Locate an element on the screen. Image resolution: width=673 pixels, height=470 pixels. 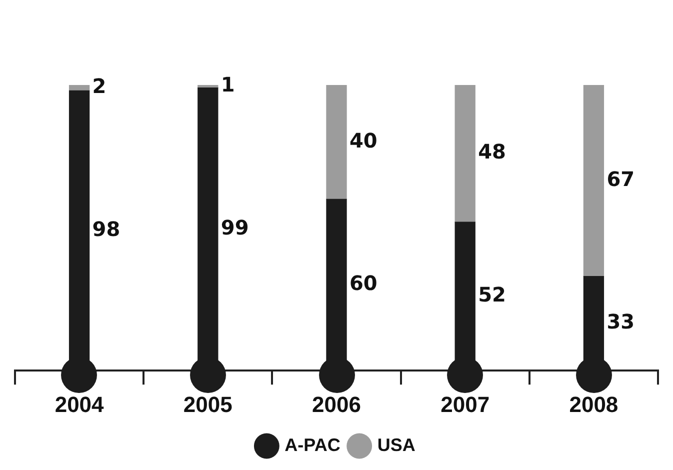
x-tick-label: 2006 is located at coordinates (336, 404).